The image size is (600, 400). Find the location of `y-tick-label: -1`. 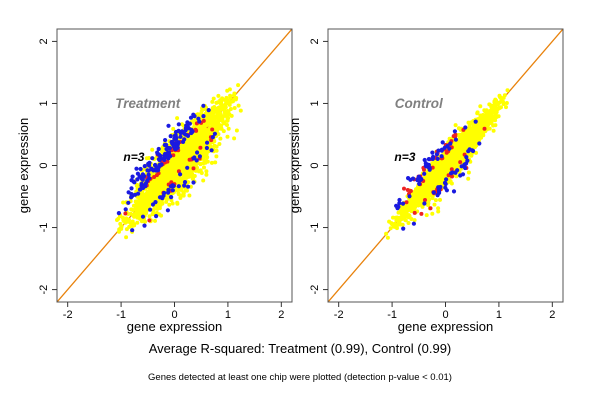

y-tick-label: -1 is located at coordinates (44, 228).